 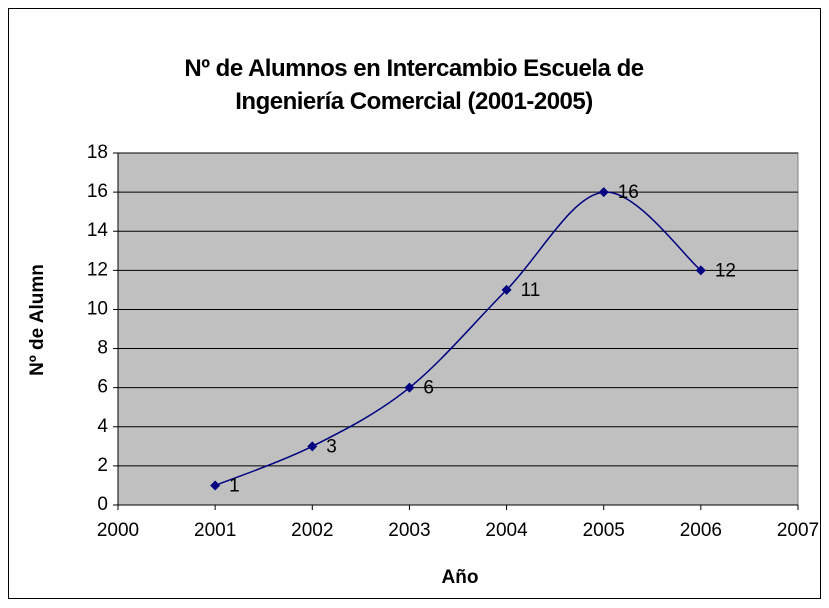 I want to click on x-tick-label: 2005, so click(x=604, y=530).